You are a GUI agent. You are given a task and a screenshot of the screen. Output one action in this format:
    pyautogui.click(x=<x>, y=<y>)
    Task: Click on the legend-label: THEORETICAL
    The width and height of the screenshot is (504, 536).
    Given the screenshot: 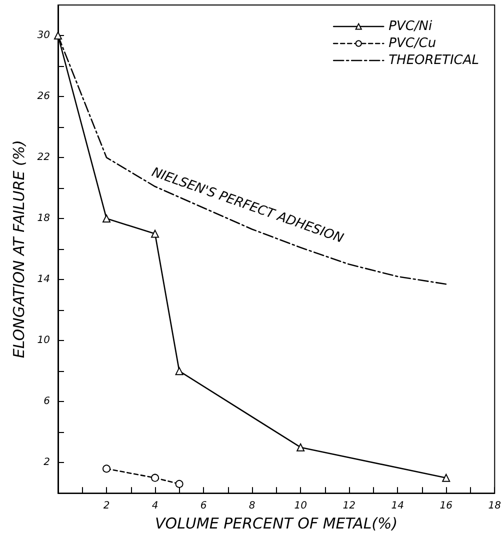 What is the action you would take?
    pyautogui.click(x=434, y=60)
    